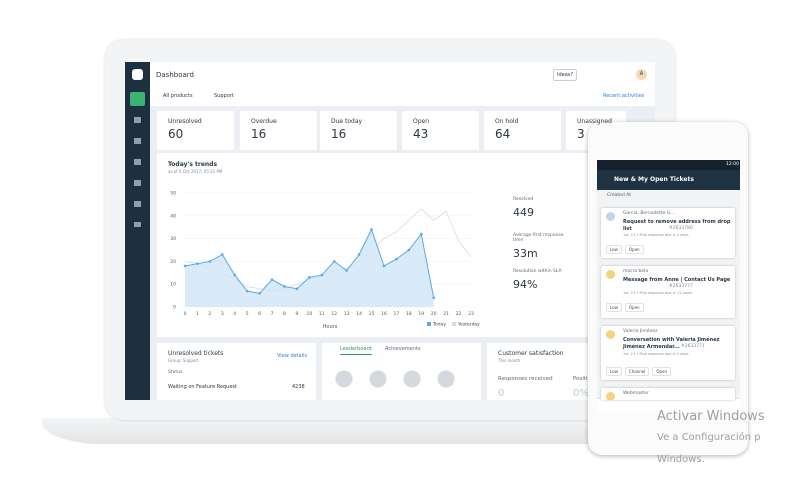 This screenshot has height=495, width=791. I want to click on app-bar, so click(668, 180).